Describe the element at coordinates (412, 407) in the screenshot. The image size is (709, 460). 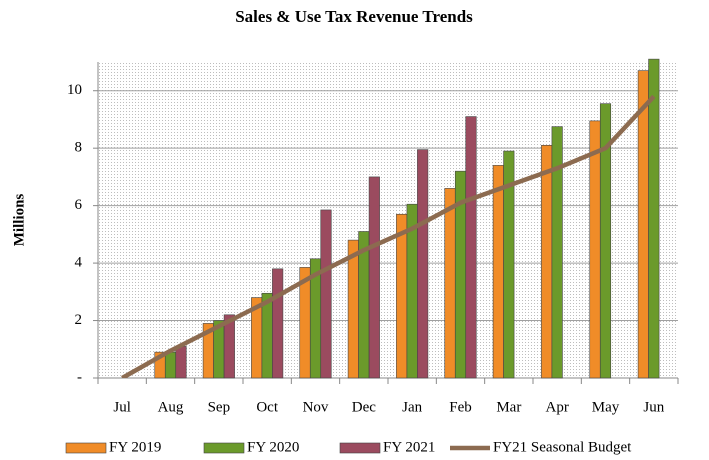
I see `x-tick-label: Jan` at that location.